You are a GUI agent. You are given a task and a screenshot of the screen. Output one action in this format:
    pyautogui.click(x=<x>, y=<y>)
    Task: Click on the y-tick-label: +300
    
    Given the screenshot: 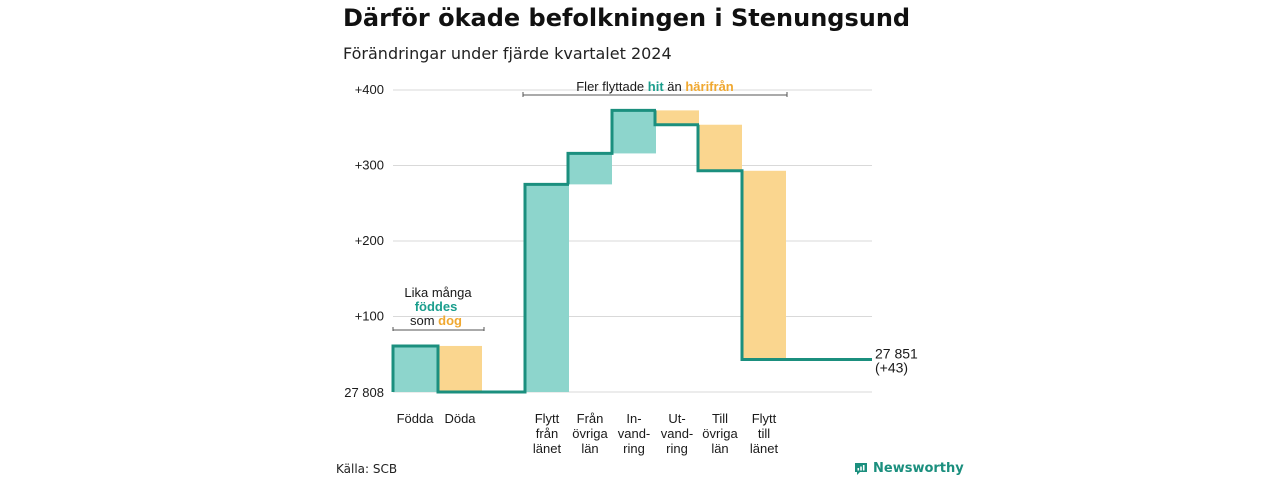 What is the action you would take?
    pyautogui.click(x=369, y=165)
    